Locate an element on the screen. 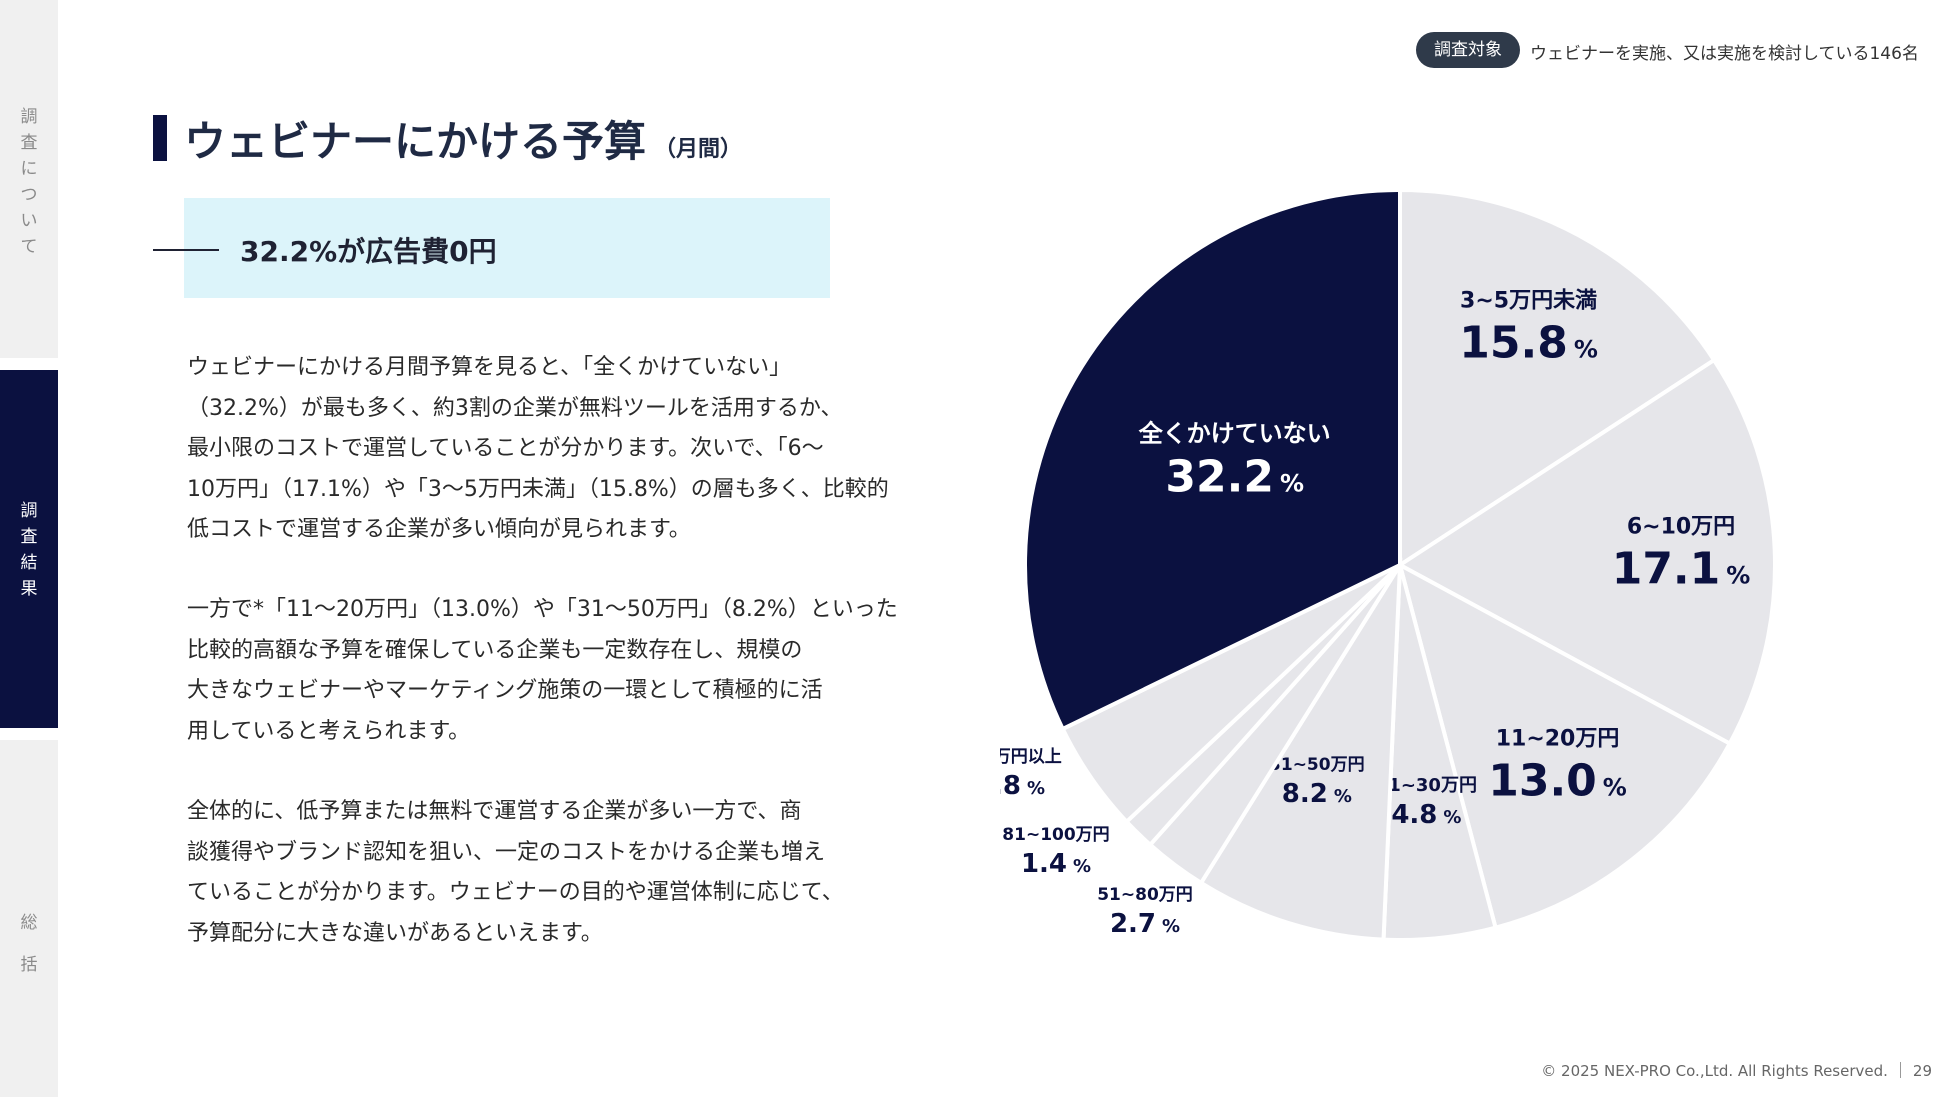 The image size is (1950, 1097). slice-label: 51~80万円 2.7% is located at coordinates (1145, 912).